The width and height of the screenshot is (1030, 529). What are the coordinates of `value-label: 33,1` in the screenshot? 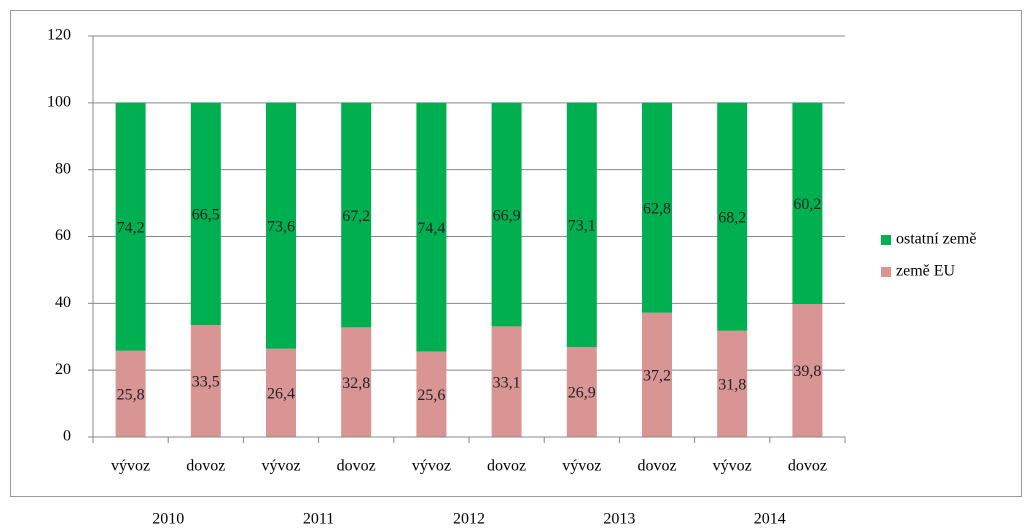 It's located at (507, 382).